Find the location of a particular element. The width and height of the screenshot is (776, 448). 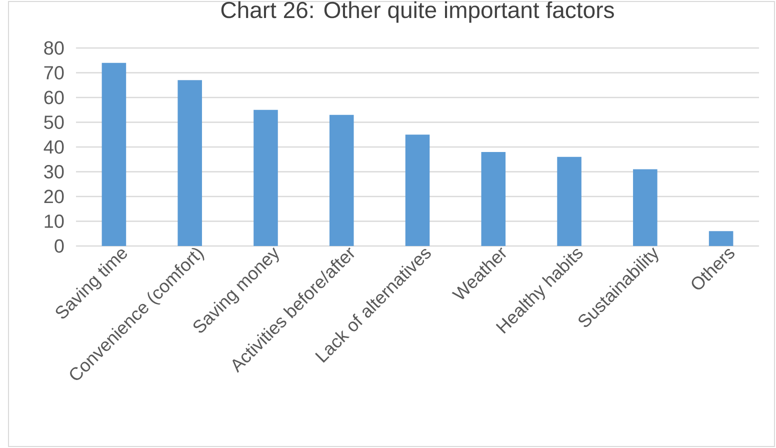

y-tick-label: 10 is located at coordinates (54, 221).